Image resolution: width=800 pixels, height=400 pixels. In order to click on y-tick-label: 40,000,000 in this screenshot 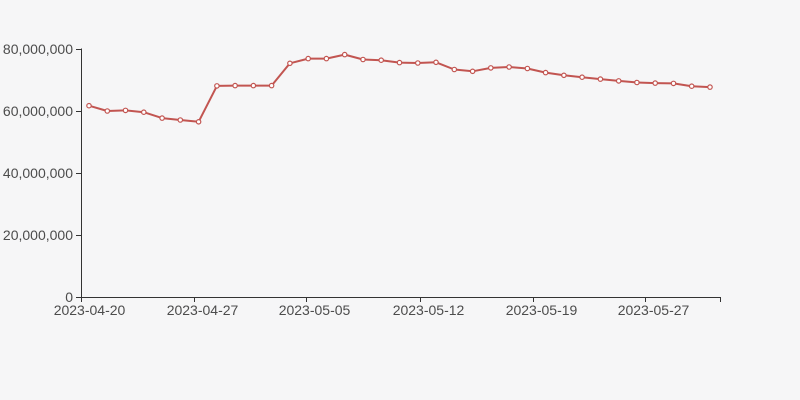, I will do `click(38, 173)`.